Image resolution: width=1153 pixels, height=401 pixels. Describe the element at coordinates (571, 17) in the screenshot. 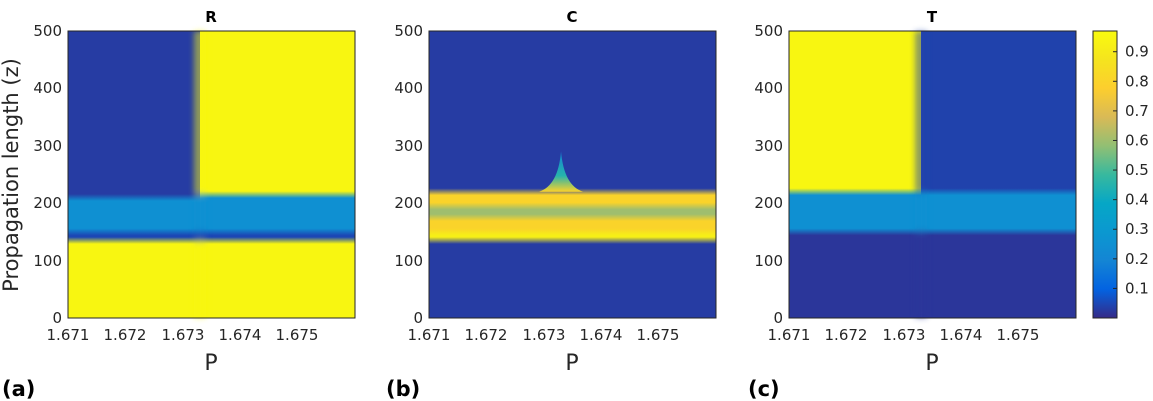

I see `title-c: C` at that location.